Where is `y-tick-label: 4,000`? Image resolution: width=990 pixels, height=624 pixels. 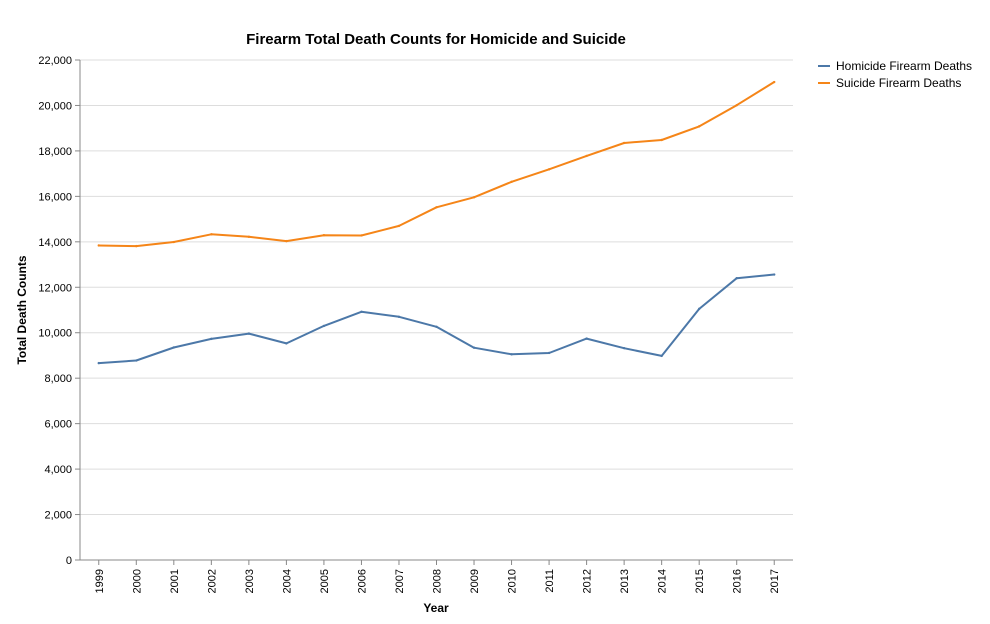 y-tick-label: 4,000 is located at coordinates (58, 470).